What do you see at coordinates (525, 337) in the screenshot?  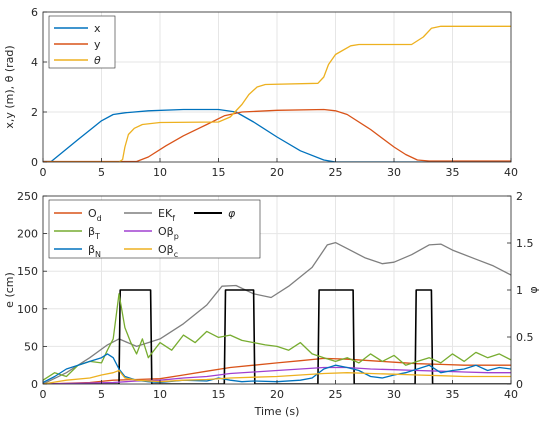 I see `y2-tick-label: 0.5` at bounding box center [525, 337].